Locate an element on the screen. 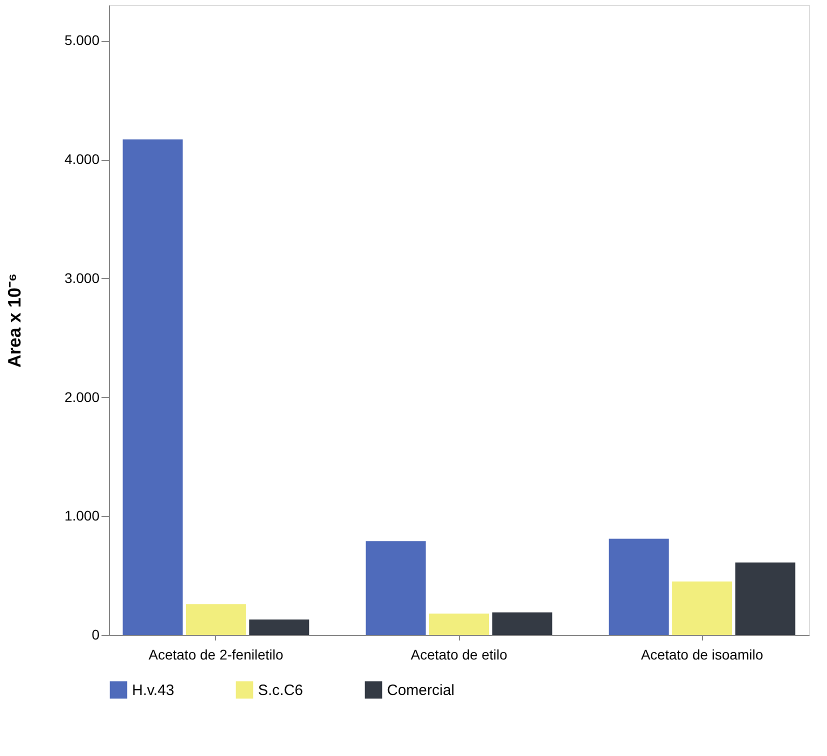 Image resolution: width=827 pixels, height=756 pixels. legend-label: S.c.C6 is located at coordinates (281, 690).